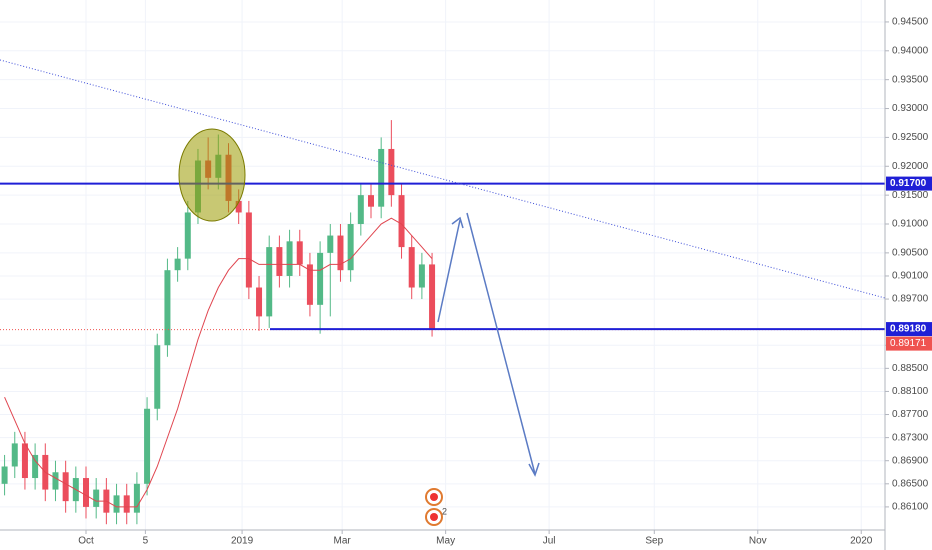 This screenshot has height=550, width=932. Describe the element at coordinates (910, 276) in the screenshot. I see `y-tick-label: 0.90100` at that location.